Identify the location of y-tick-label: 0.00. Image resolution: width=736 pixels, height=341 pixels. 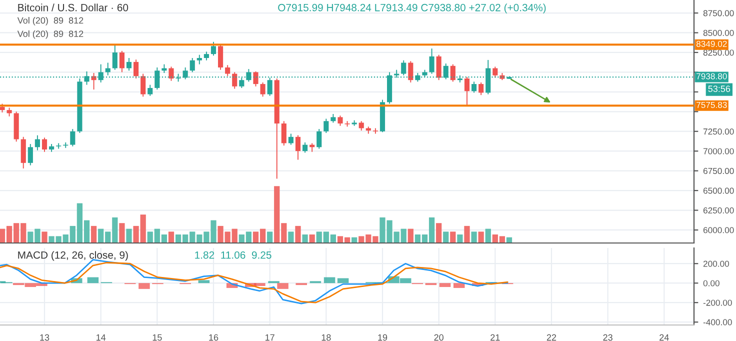
(711, 283).